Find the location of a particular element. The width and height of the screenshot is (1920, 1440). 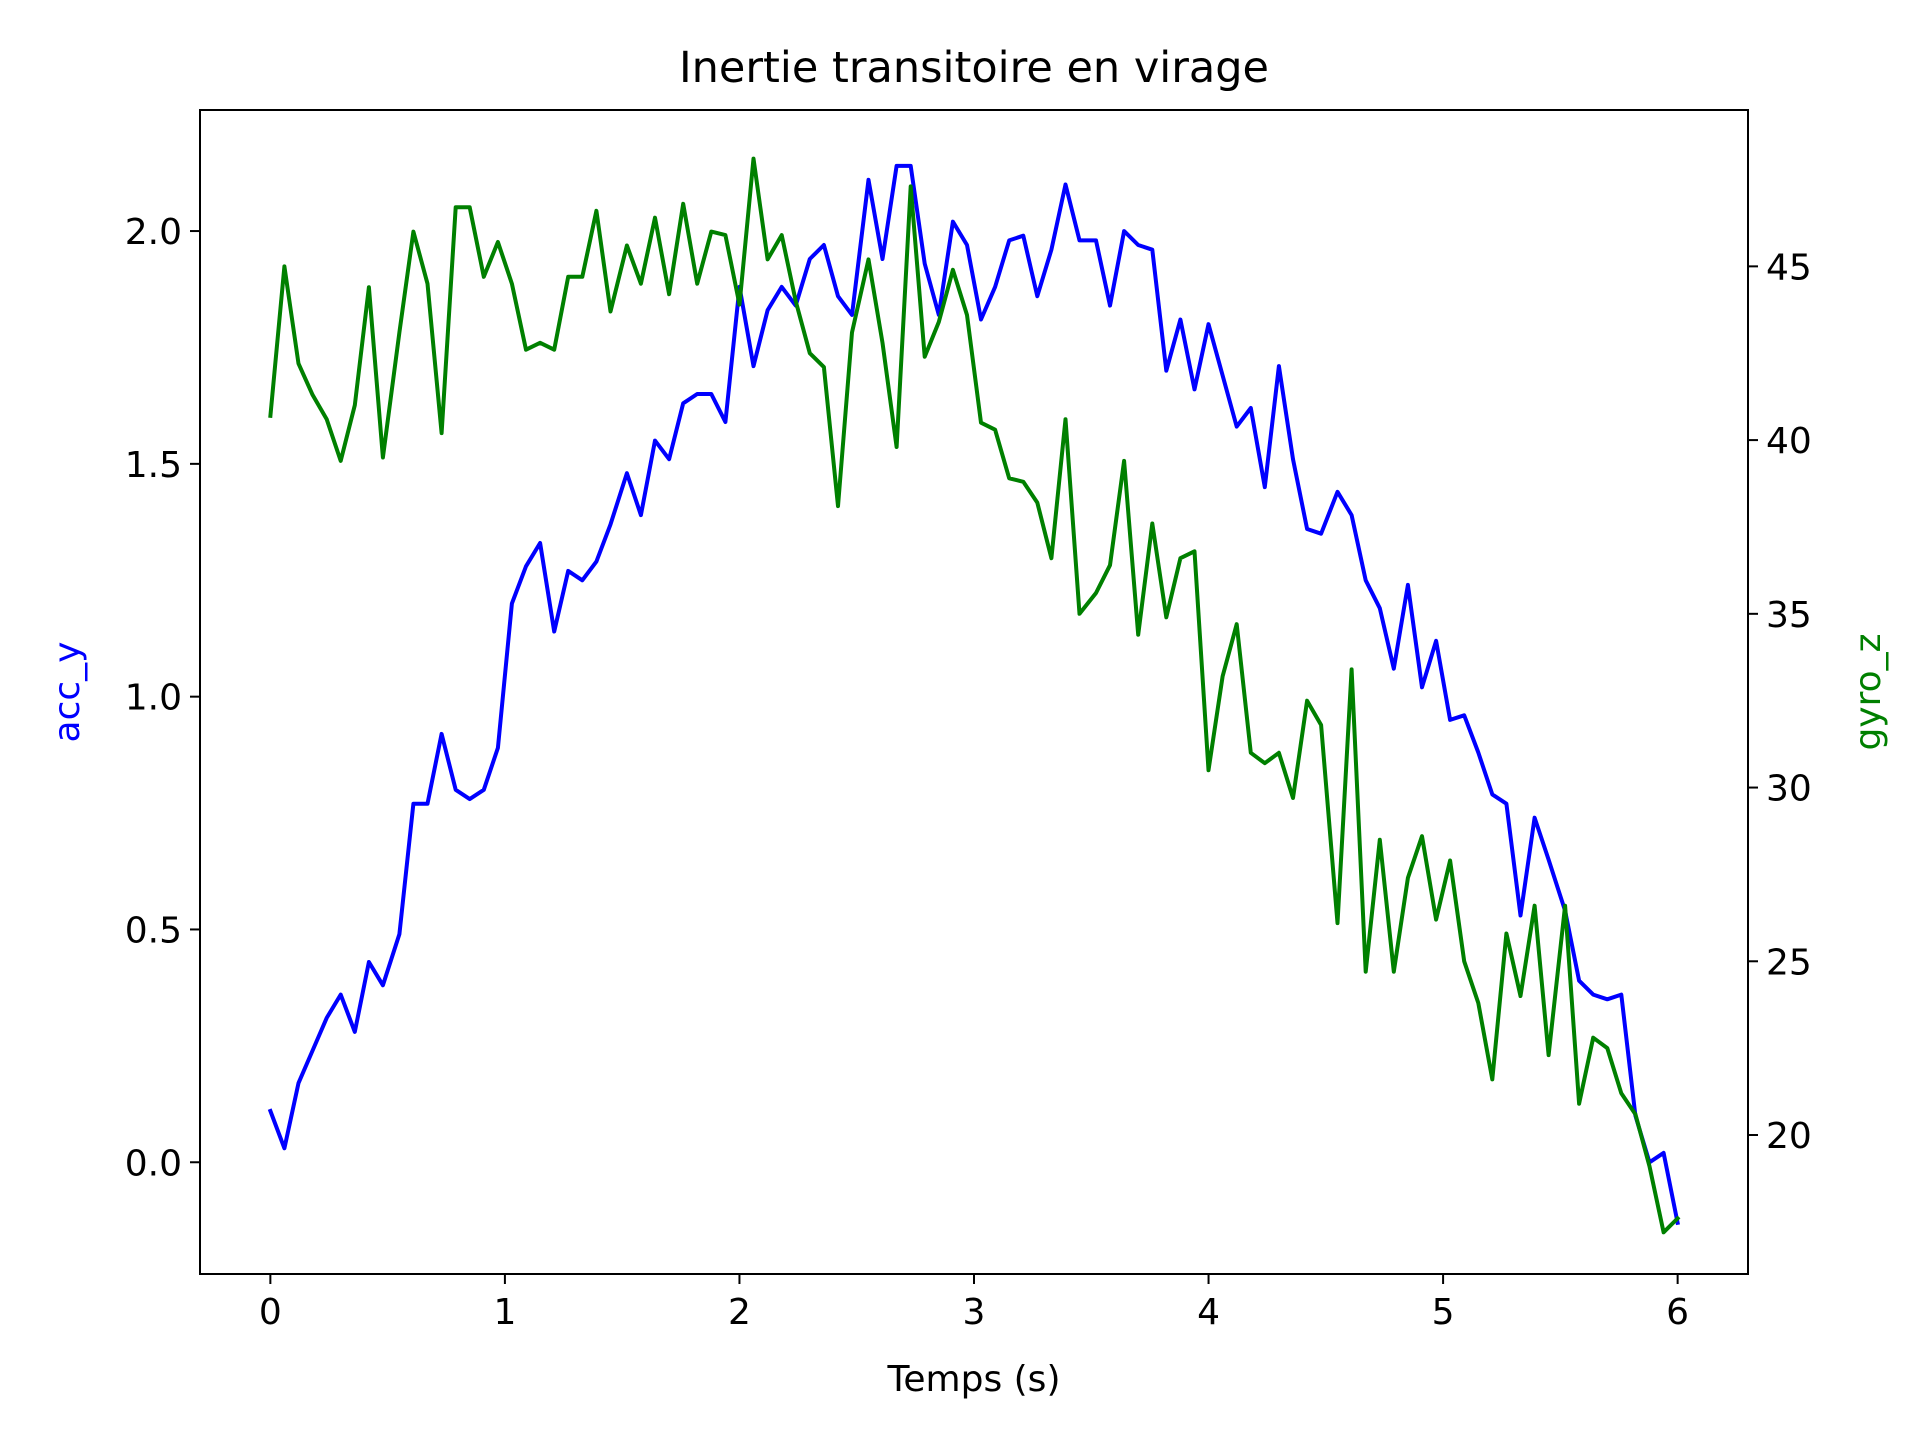

left-y-tick-label: 0.0 is located at coordinates (153, 1163).